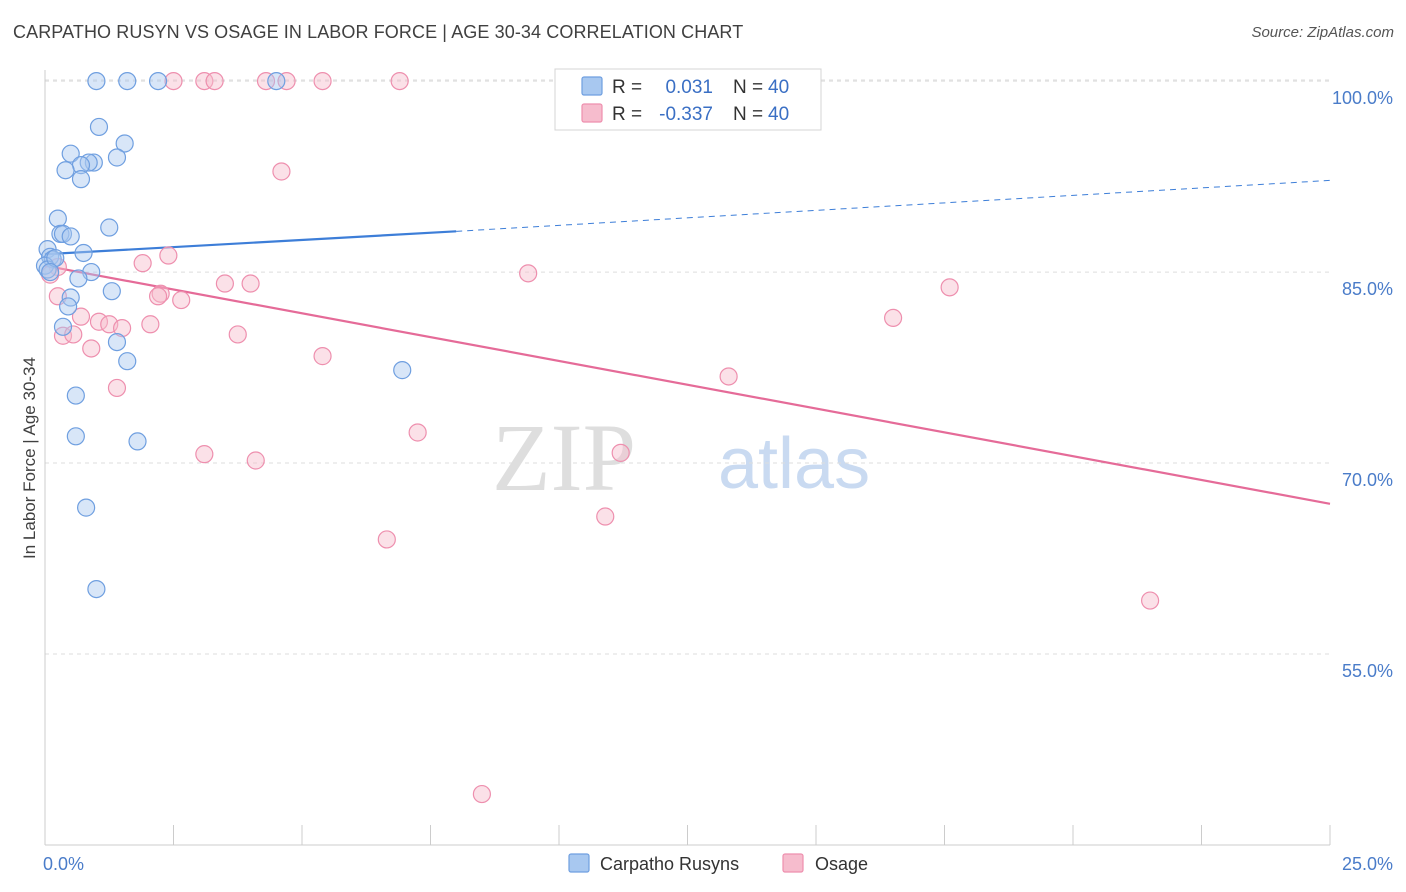  Describe the element at coordinates (592, 86) in the screenshot. I see `legend-swatch-blue` at that location.